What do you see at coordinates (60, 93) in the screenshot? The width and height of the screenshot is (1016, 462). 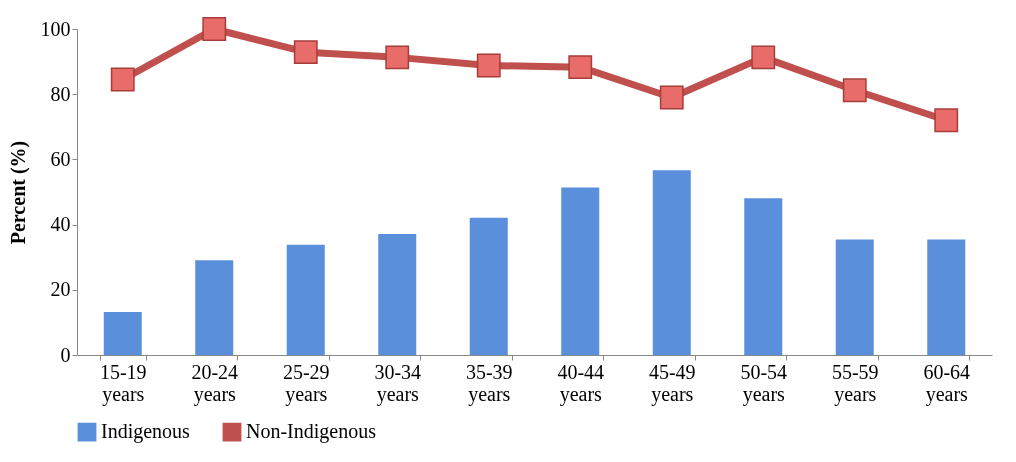 I see `y-tick-label: 80` at bounding box center [60, 93].